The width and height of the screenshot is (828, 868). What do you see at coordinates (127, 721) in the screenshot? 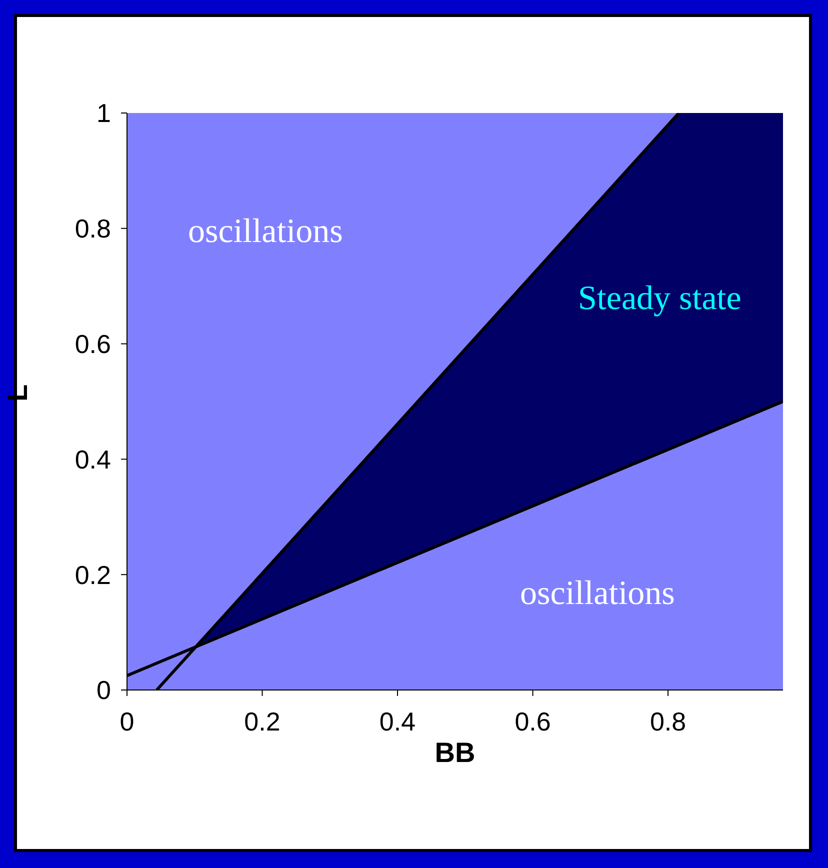
I see `x-tick-label: 0` at bounding box center [127, 721].